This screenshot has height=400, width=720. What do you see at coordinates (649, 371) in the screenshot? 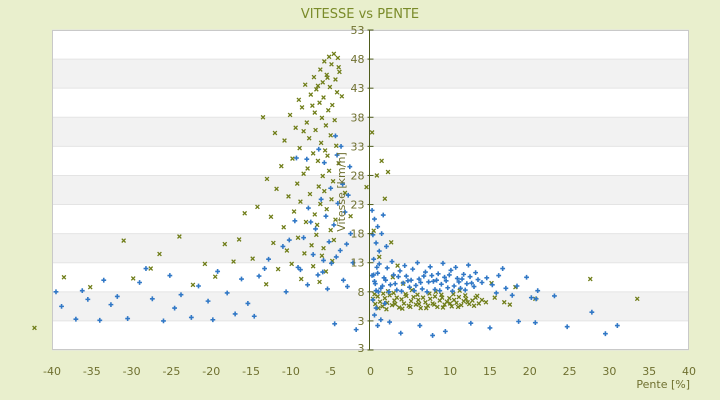
I see `x-tick-label: 35` at bounding box center [649, 371].